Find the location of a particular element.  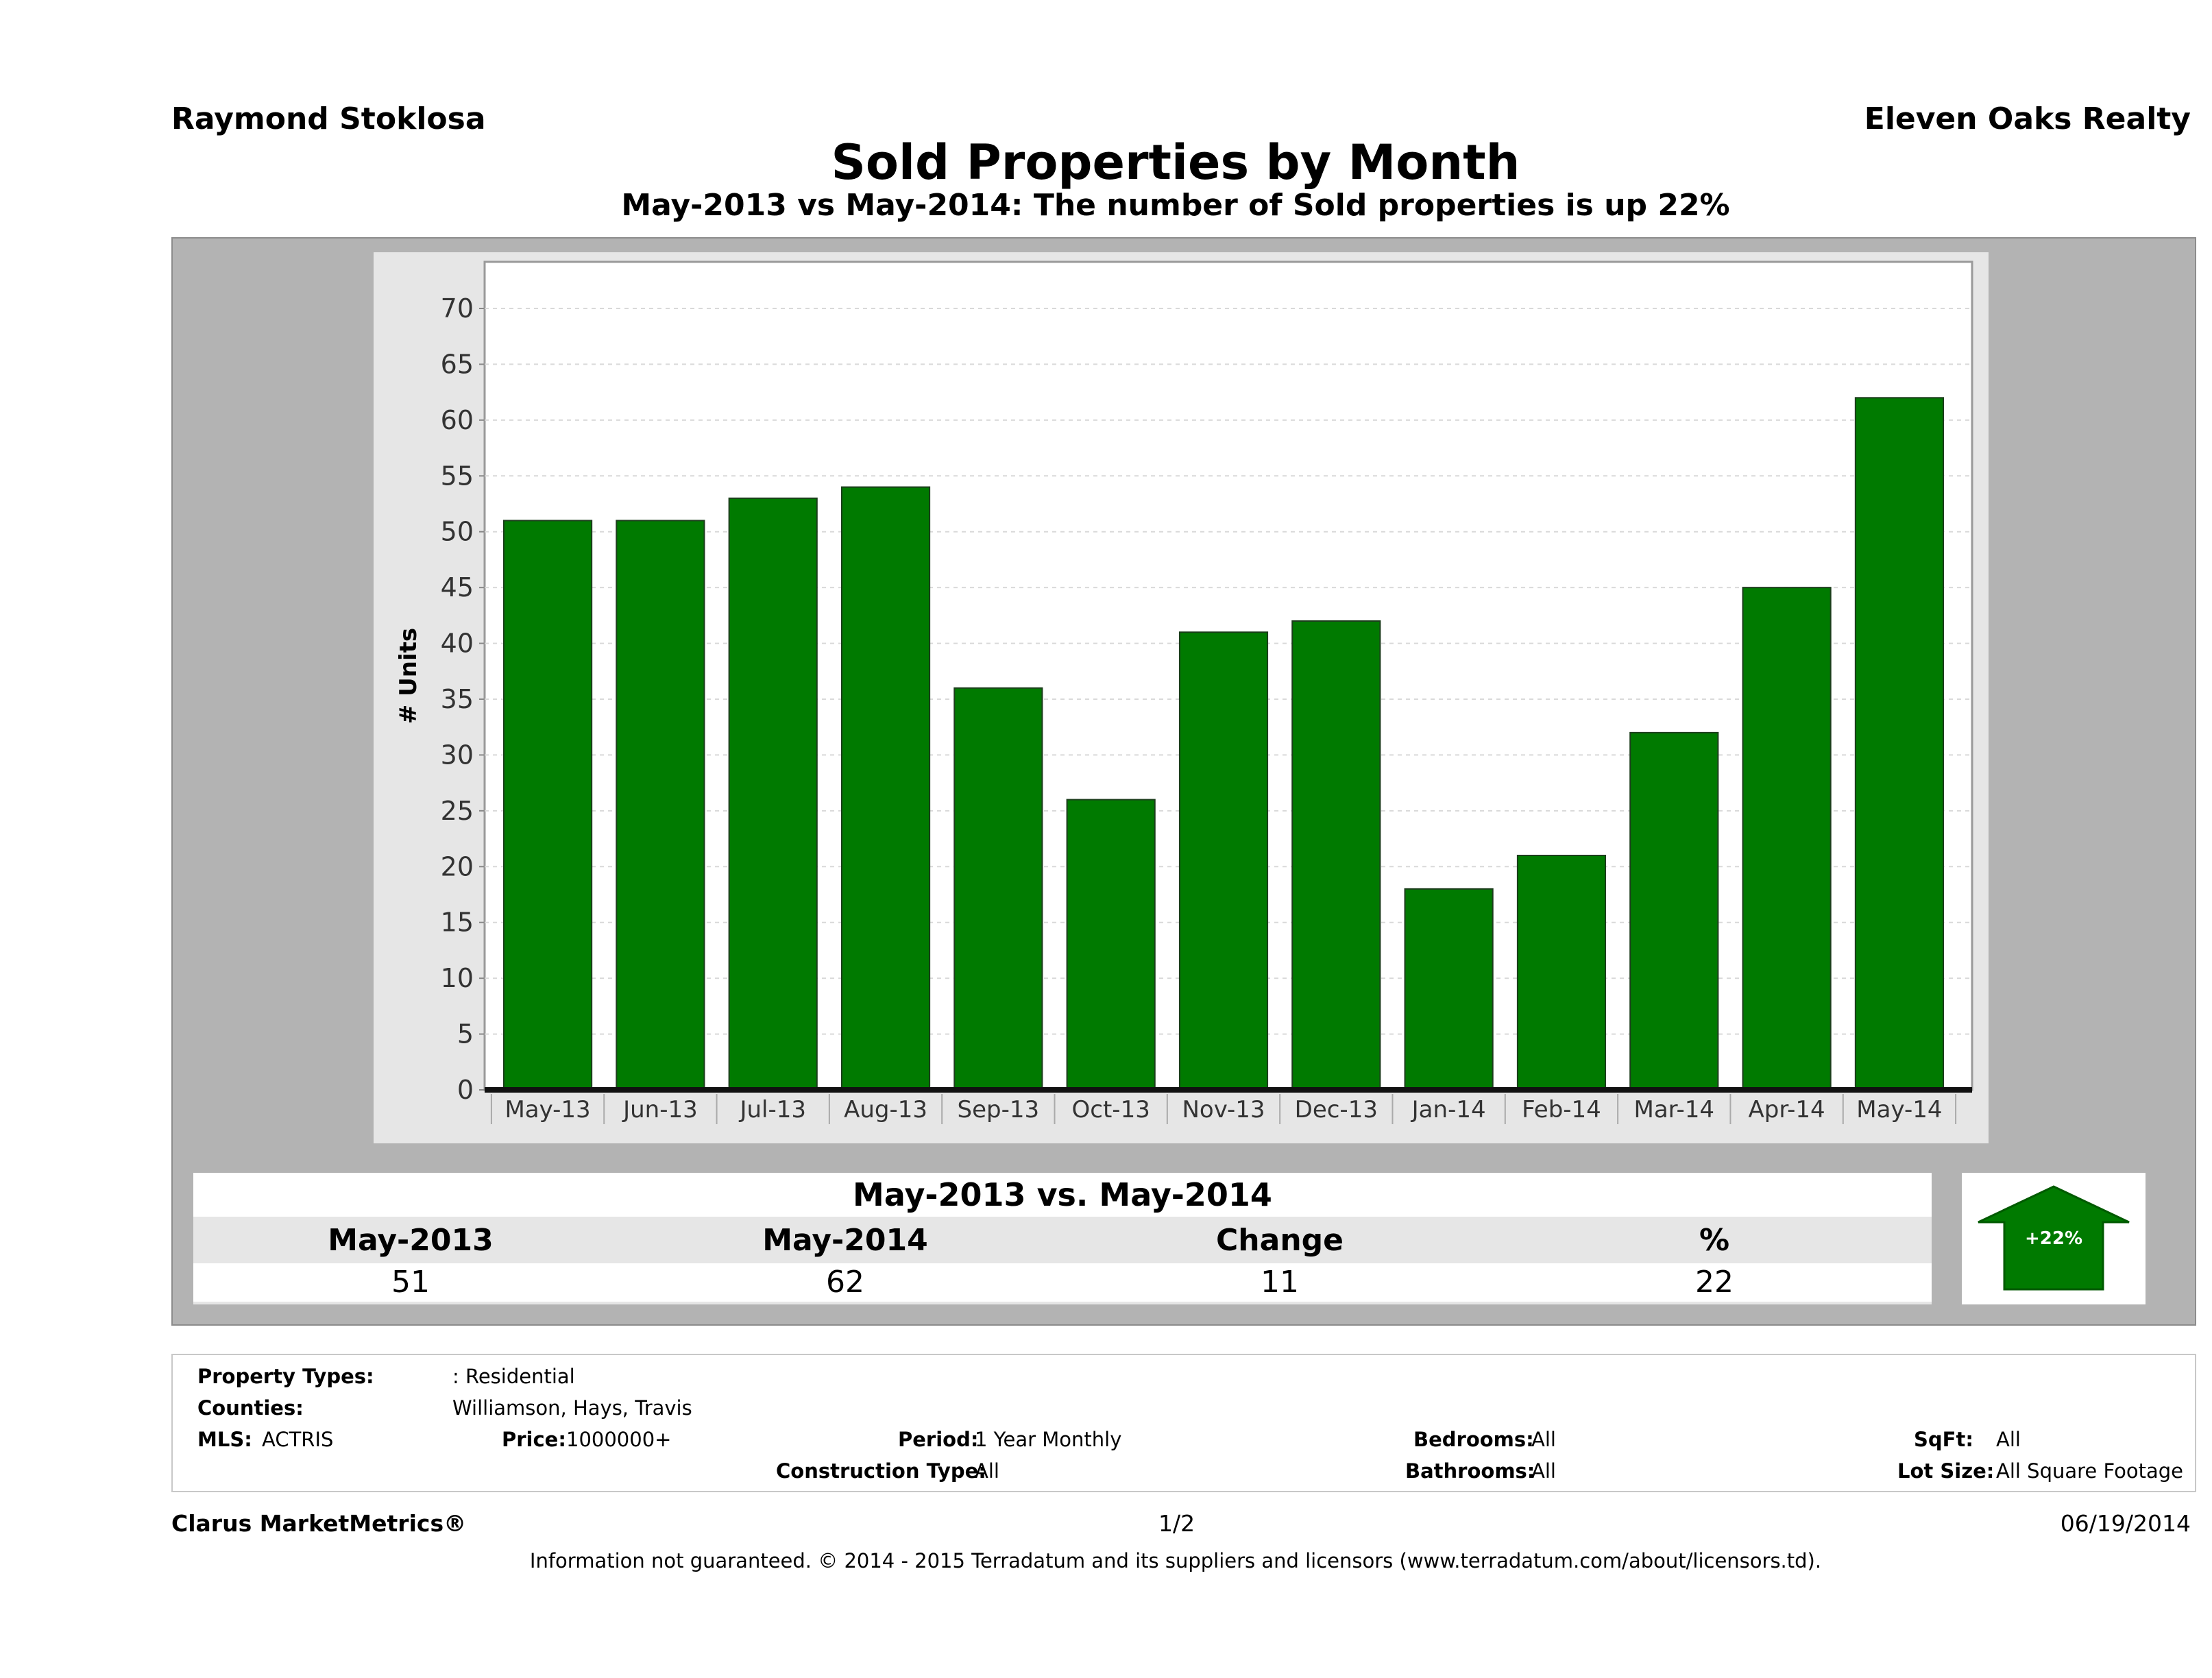

bedrooms-label: Bedrooms: is located at coordinates (1473, 1439).